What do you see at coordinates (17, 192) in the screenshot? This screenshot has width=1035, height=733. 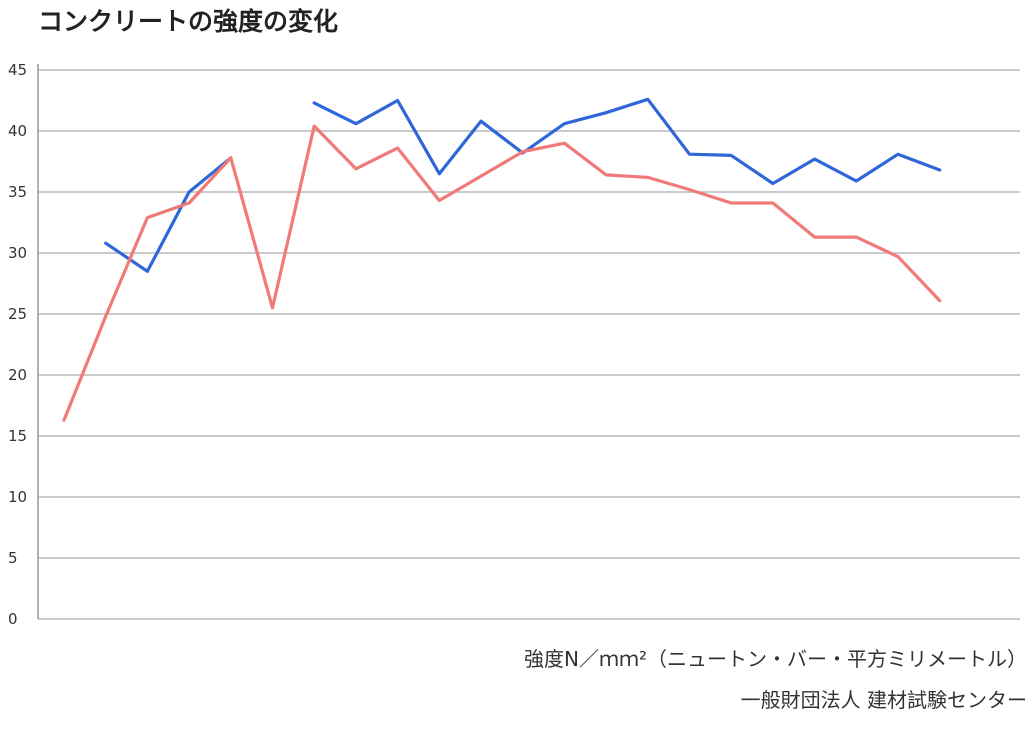 I see `y-tick-label: 35` at bounding box center [17, 192].